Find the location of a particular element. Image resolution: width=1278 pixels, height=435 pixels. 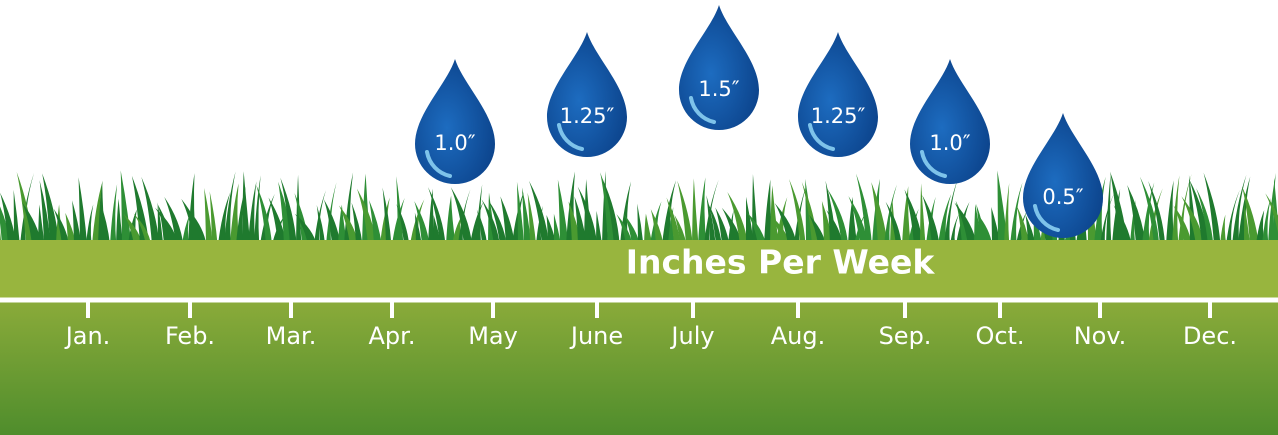

month-label: May is located at coordinates (493, 336).